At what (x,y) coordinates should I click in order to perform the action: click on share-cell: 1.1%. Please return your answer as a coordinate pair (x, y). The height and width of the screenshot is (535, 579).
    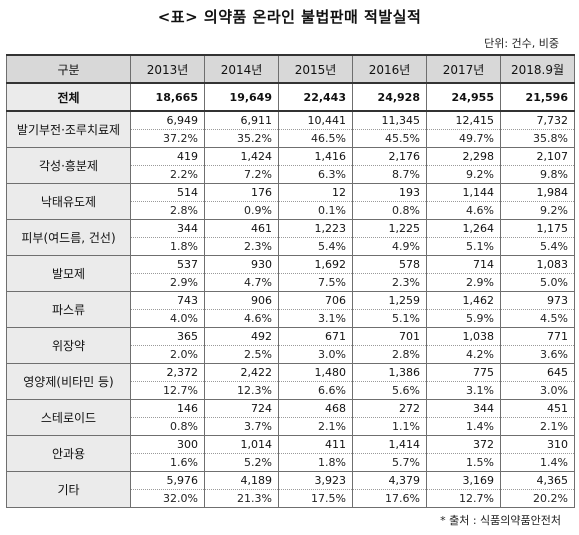
    Looking at the image, I should click on (389, 426).